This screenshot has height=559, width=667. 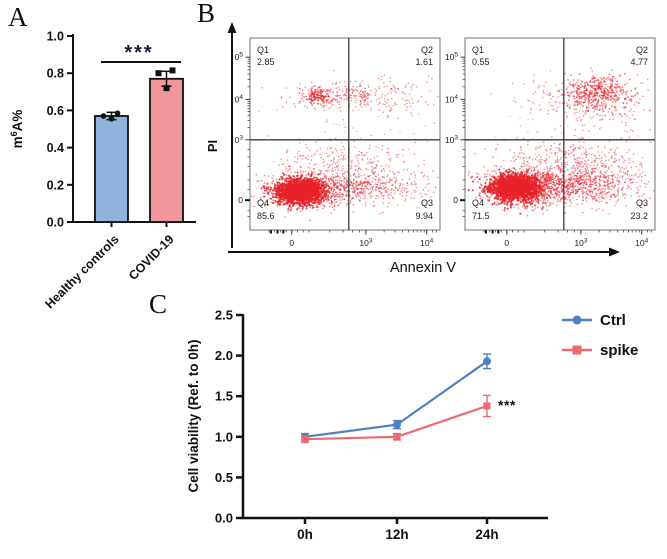 I want to click on panel-c-label: C, so click(x=158, y=304).